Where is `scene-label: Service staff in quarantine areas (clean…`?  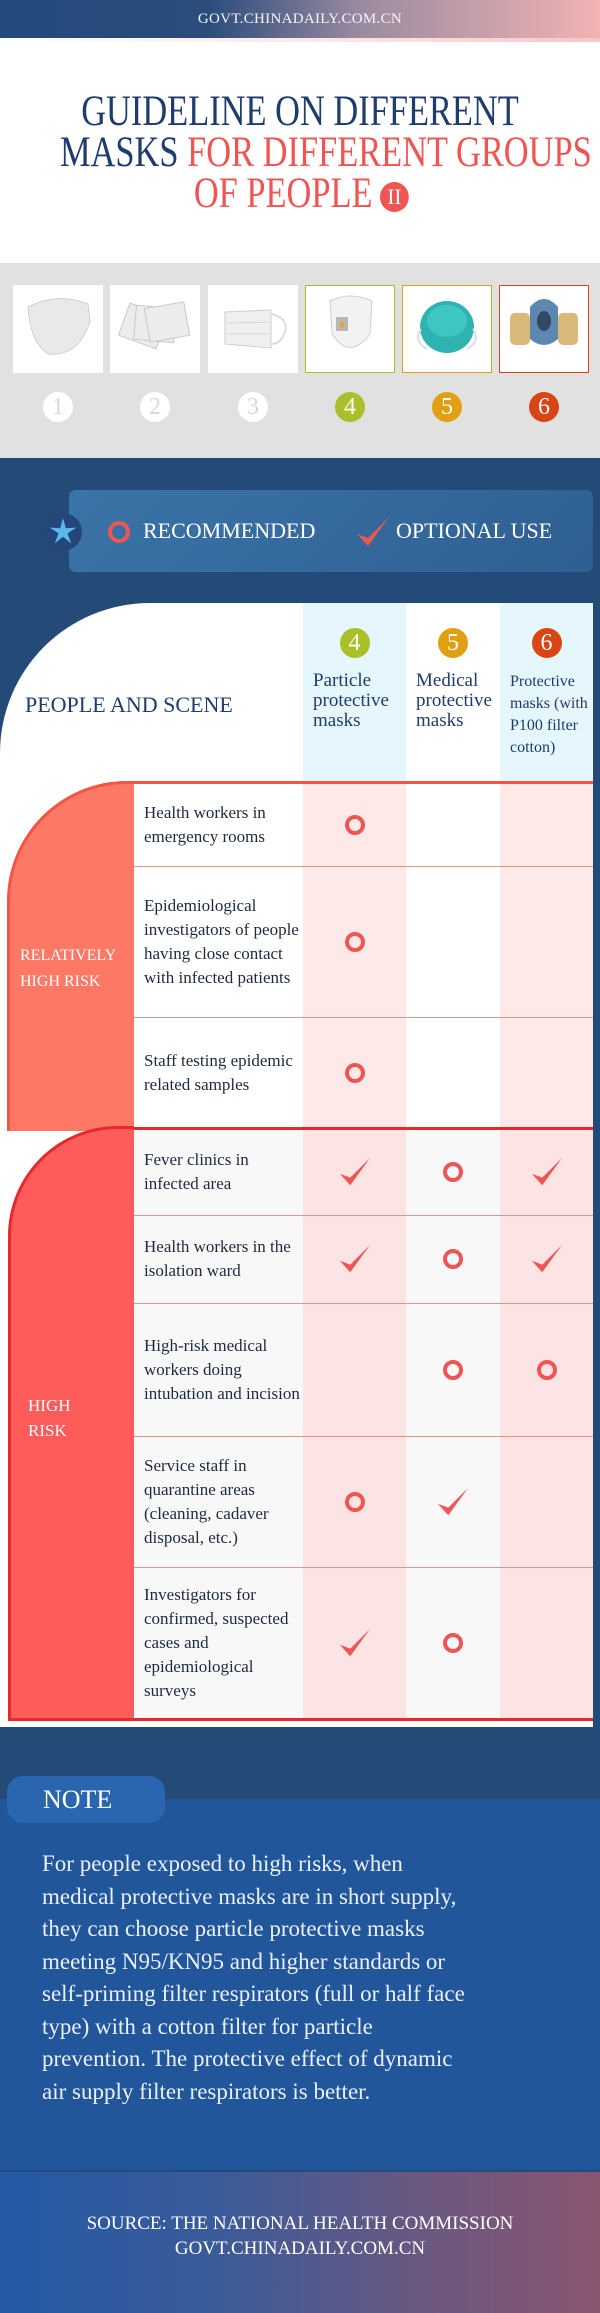
scene-label: Service staff in quarantine areas (clean… is located at coordinates (206, 1501).